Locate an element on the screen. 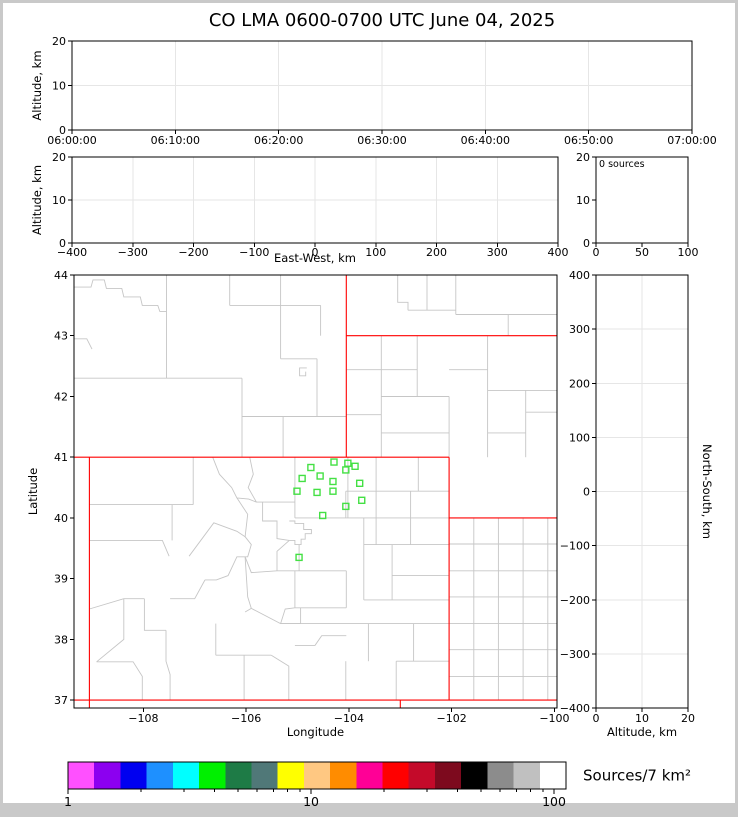 This screenshot has height=817, width=738. y-tick-label: 38 is located at coordinates (61, 639).